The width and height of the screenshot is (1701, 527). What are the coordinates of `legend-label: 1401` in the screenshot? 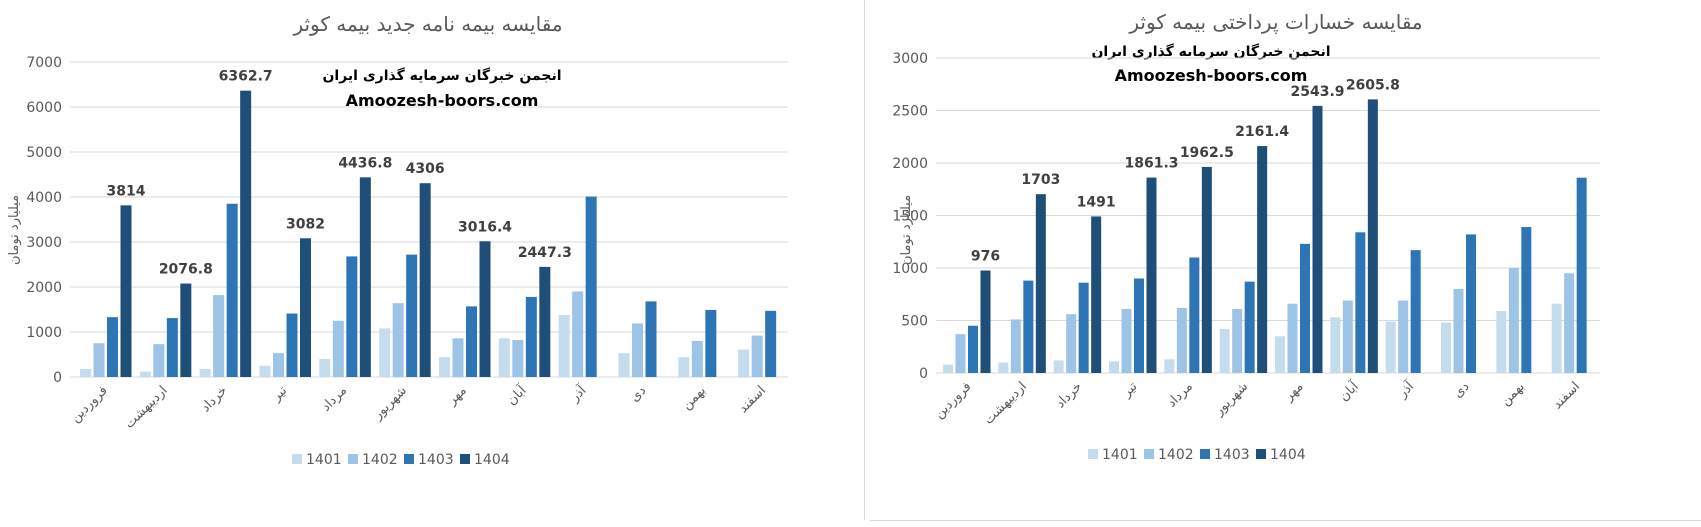 It's located at (324, 460).